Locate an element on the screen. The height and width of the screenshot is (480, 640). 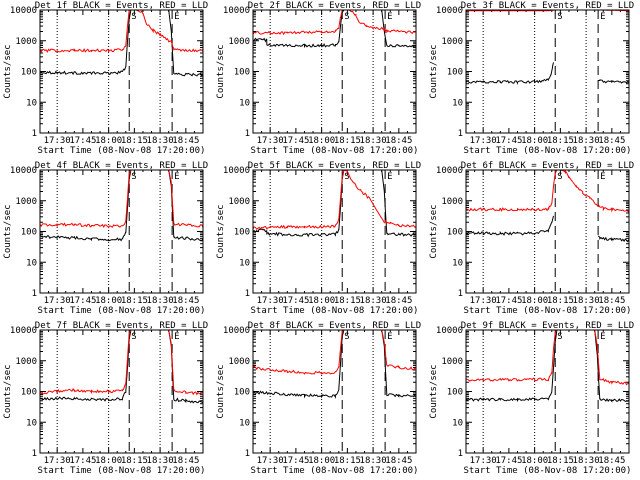
panel-title: Det 8f BLACK = Events, RED = LLD is located at coordinates (334, 326).